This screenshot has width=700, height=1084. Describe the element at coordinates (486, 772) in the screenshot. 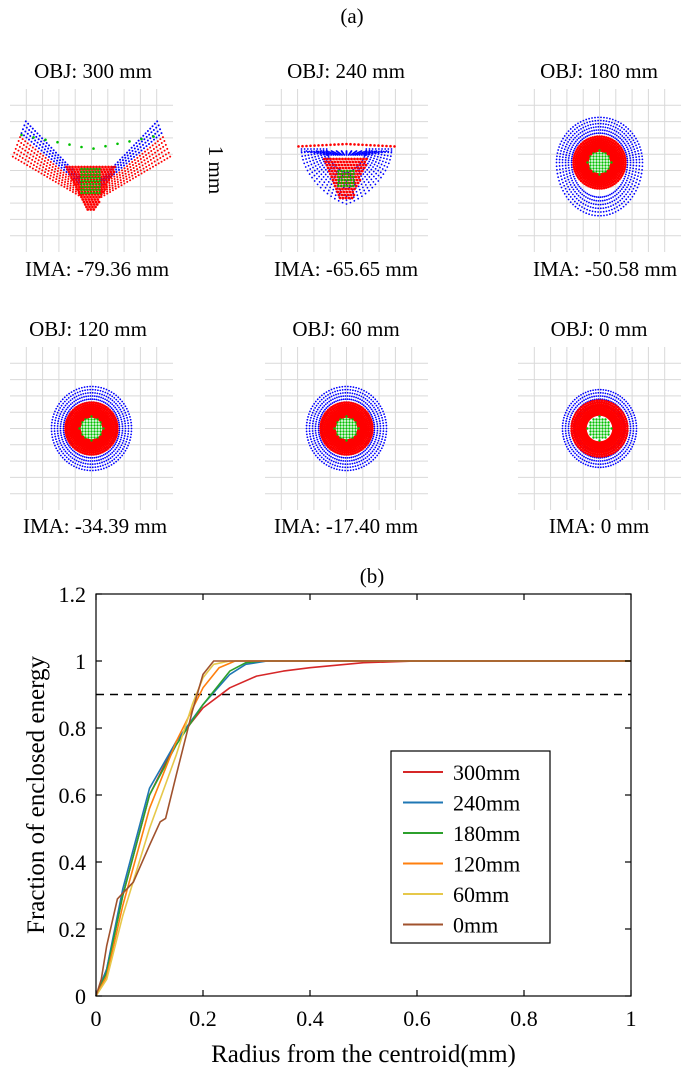

I see `legend-label-300mm: 300mm` at that location.